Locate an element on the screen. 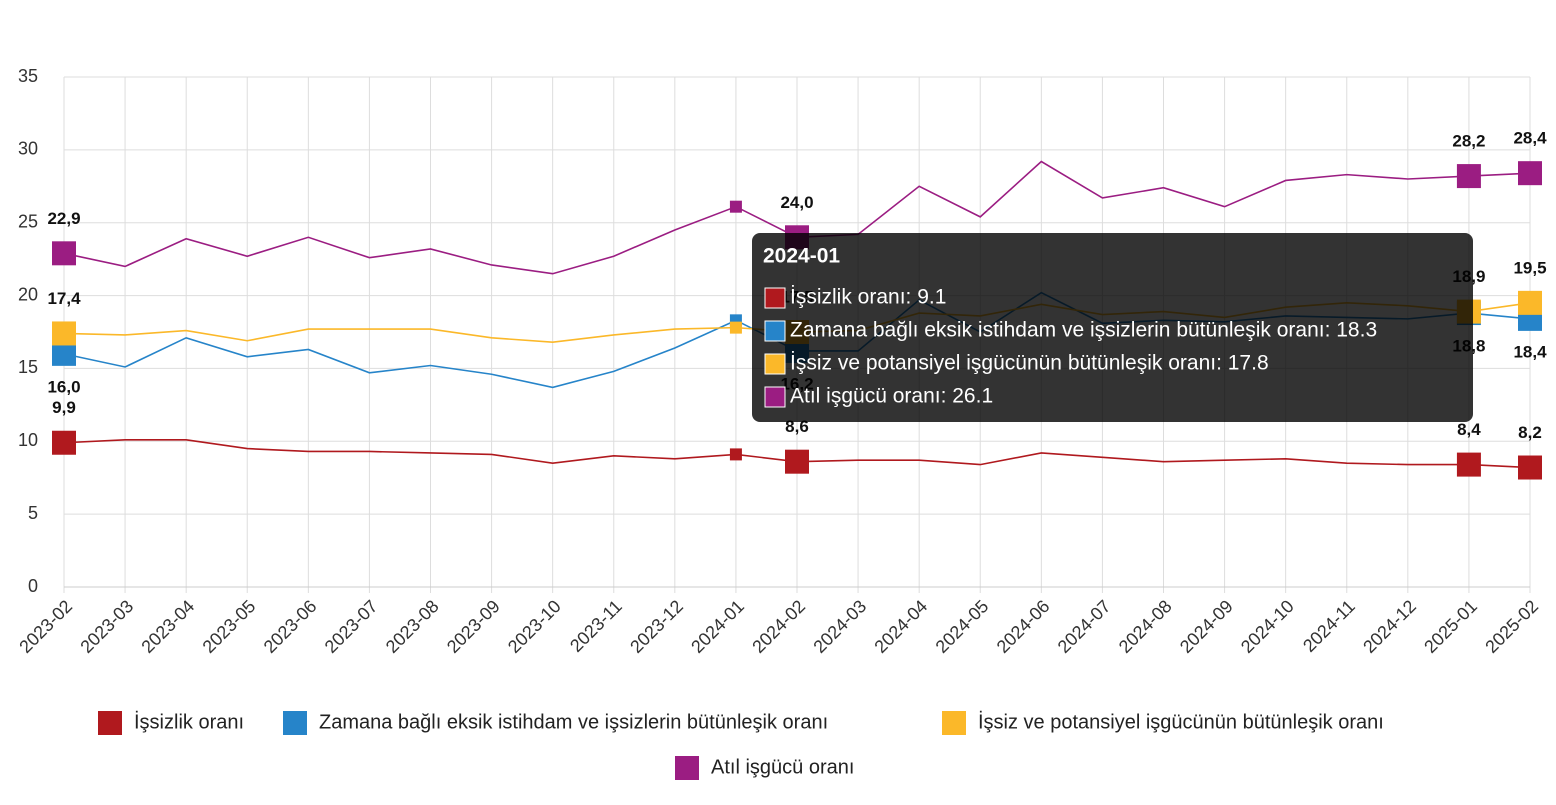 The image size is (1556, 805). x-tick-label: 2024-03 is located at coordinates (839, 626).